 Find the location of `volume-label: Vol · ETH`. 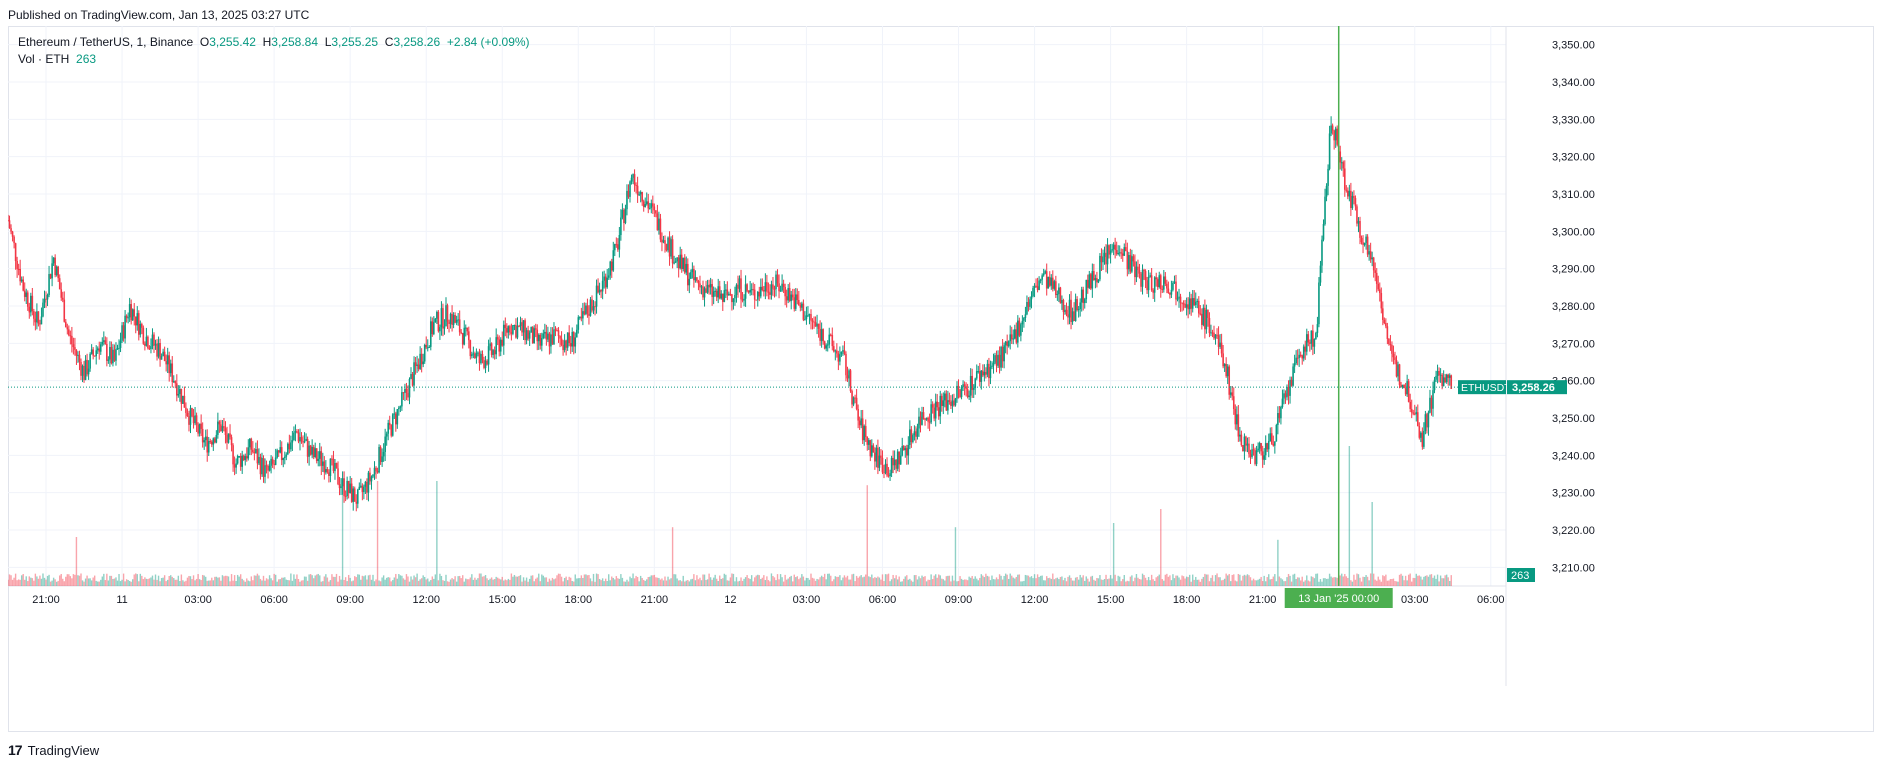

volume-label: Vol · ETH is located at coordinates (44, 59).